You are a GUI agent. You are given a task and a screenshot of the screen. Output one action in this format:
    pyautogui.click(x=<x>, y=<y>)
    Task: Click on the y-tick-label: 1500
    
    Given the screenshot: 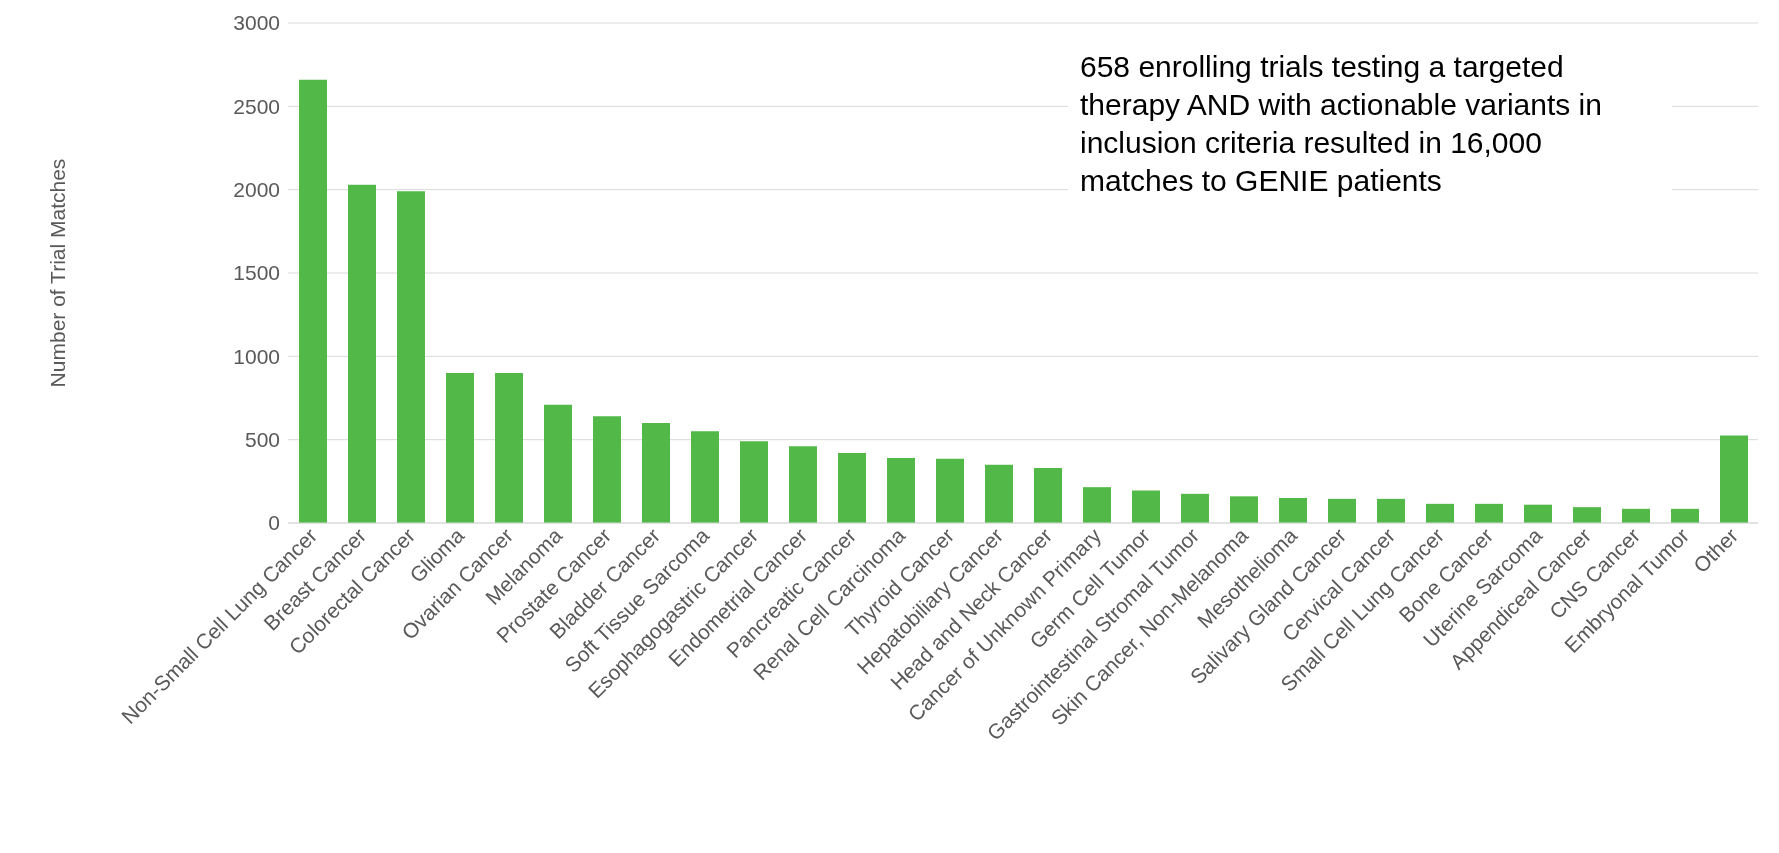 What is the action you would take?
    pyautogui.click(x=256, y=273)
    